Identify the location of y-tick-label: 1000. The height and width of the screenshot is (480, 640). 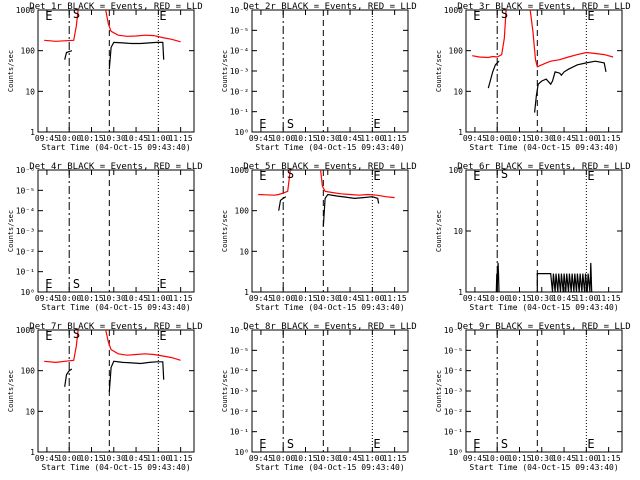
(25, 10).